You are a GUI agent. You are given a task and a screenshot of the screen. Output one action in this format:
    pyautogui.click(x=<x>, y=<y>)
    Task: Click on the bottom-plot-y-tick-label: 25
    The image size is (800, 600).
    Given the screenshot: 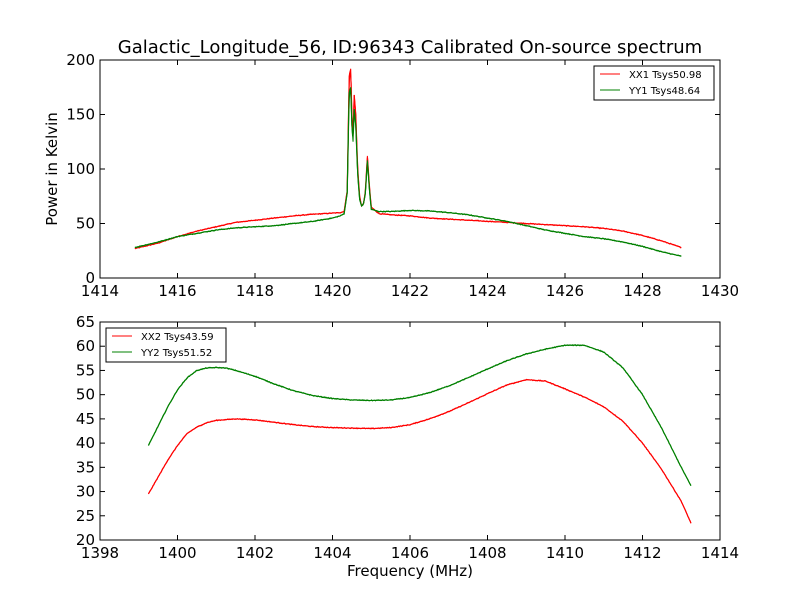 What is the action you would take?
    pyautogui.click(x=85, y=516)
    